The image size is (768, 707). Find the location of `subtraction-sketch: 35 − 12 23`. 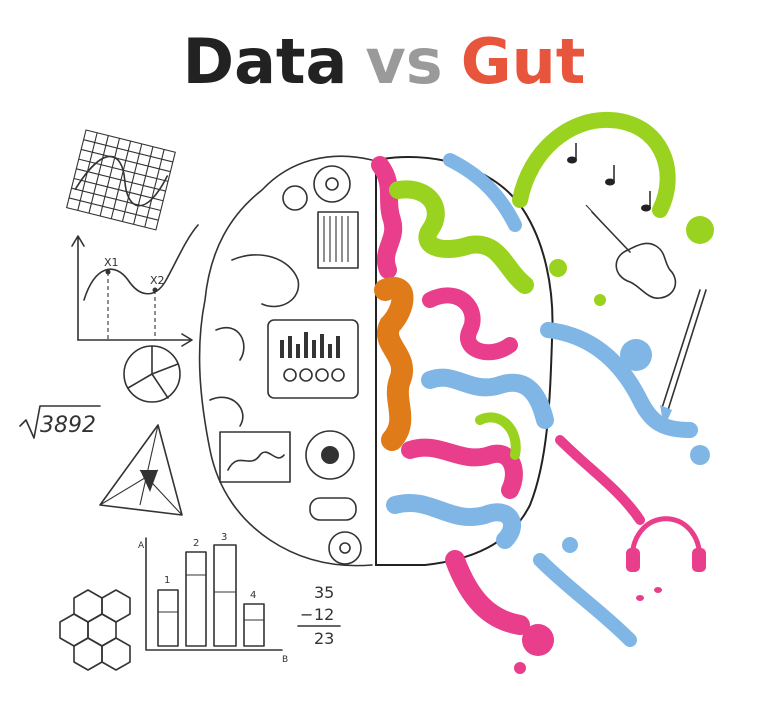

subtraction-sketch: 35 − 12 23 is located at coordinates (319, 615).